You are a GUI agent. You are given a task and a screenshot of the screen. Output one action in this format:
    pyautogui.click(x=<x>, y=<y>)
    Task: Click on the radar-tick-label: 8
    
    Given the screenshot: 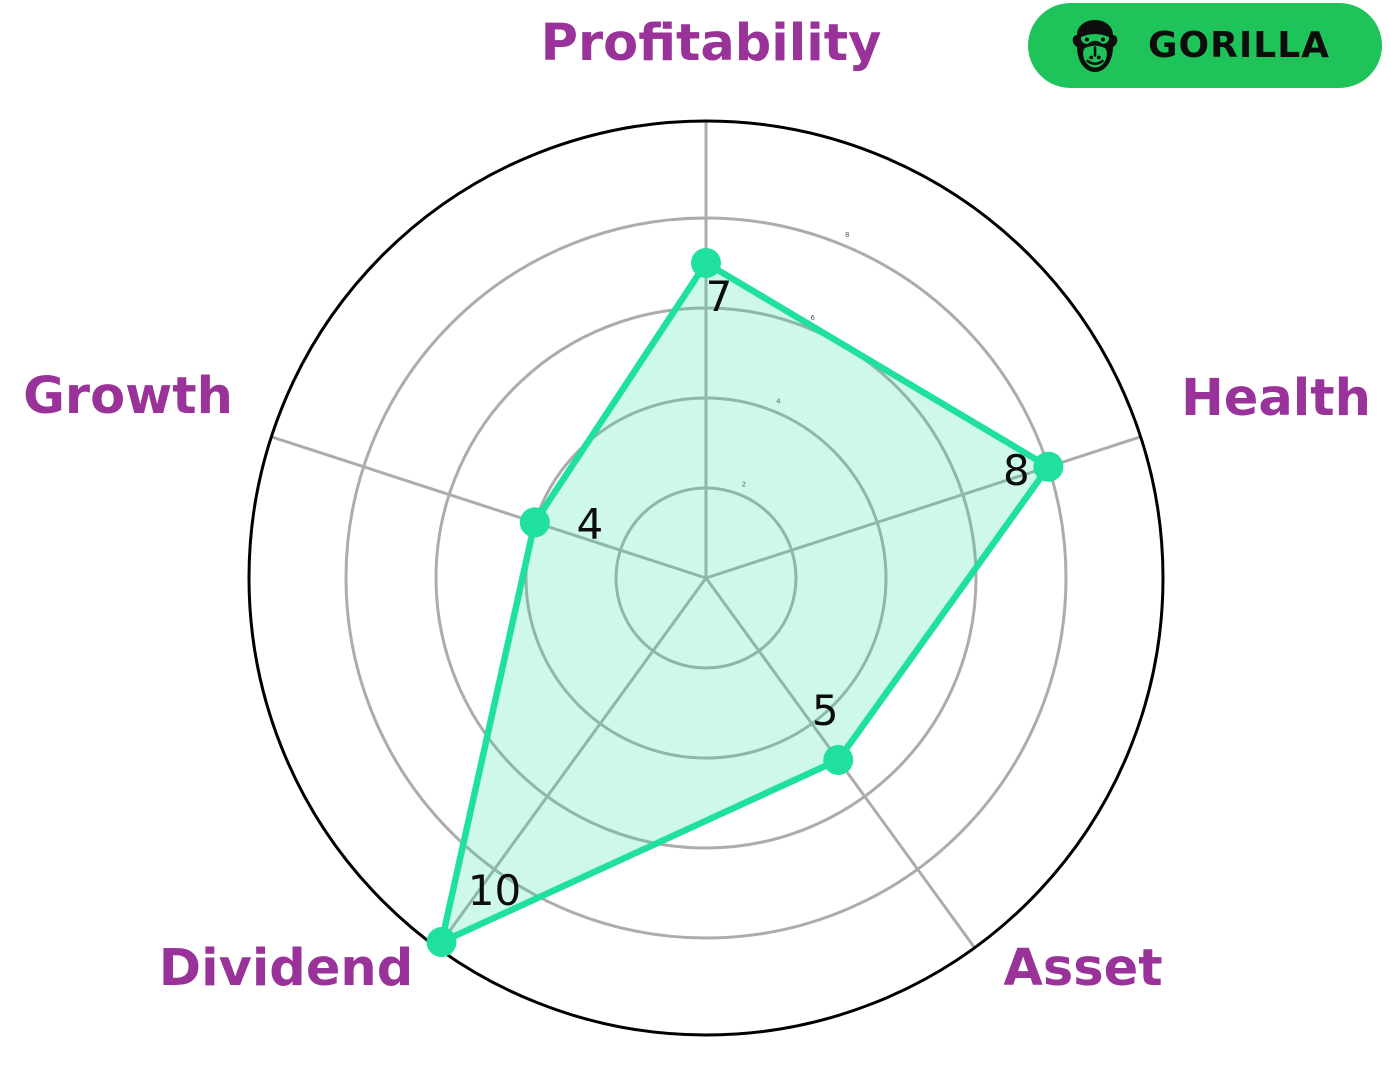 What is the action you would take?
    pyautogui.click(x=847, y=235)
    